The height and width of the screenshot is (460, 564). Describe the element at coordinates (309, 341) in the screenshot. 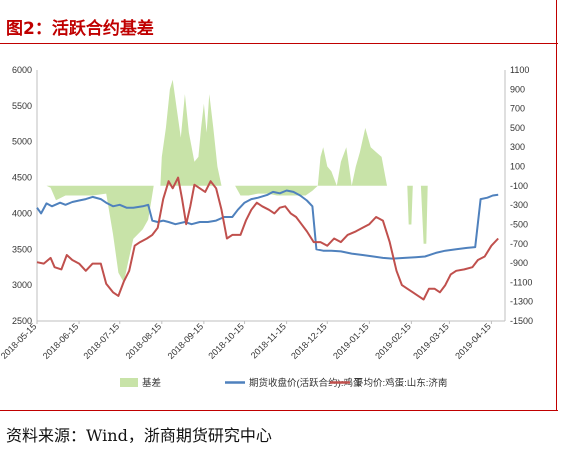

I see `x-tick-label: 2018-12-15` at that location.